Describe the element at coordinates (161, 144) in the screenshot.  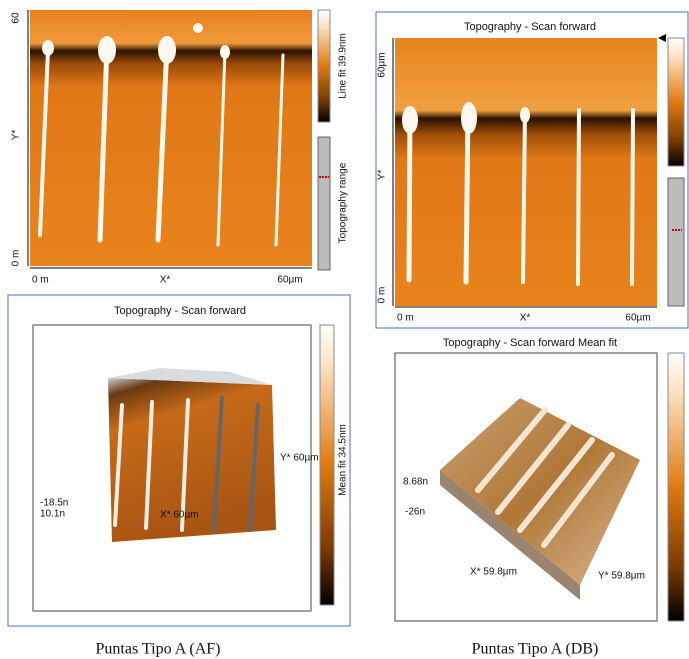
I see `tip-lines` at that location.